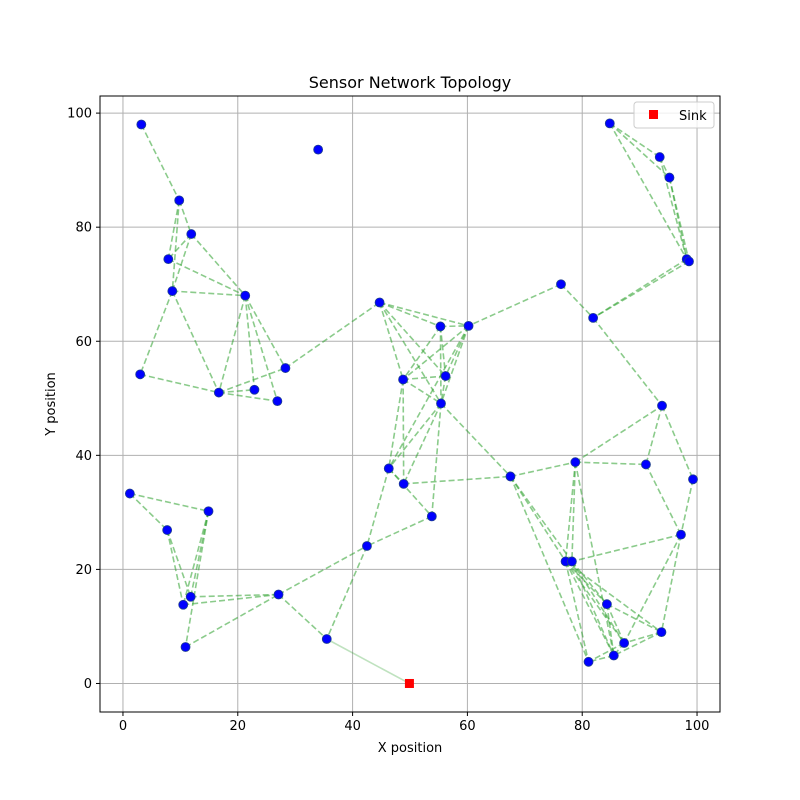 The image size is (800, 800). What do you see at coordinates (410, 748) in the screenshot?
I see `x-axis-label: X position` at bounding box center [410, 748].